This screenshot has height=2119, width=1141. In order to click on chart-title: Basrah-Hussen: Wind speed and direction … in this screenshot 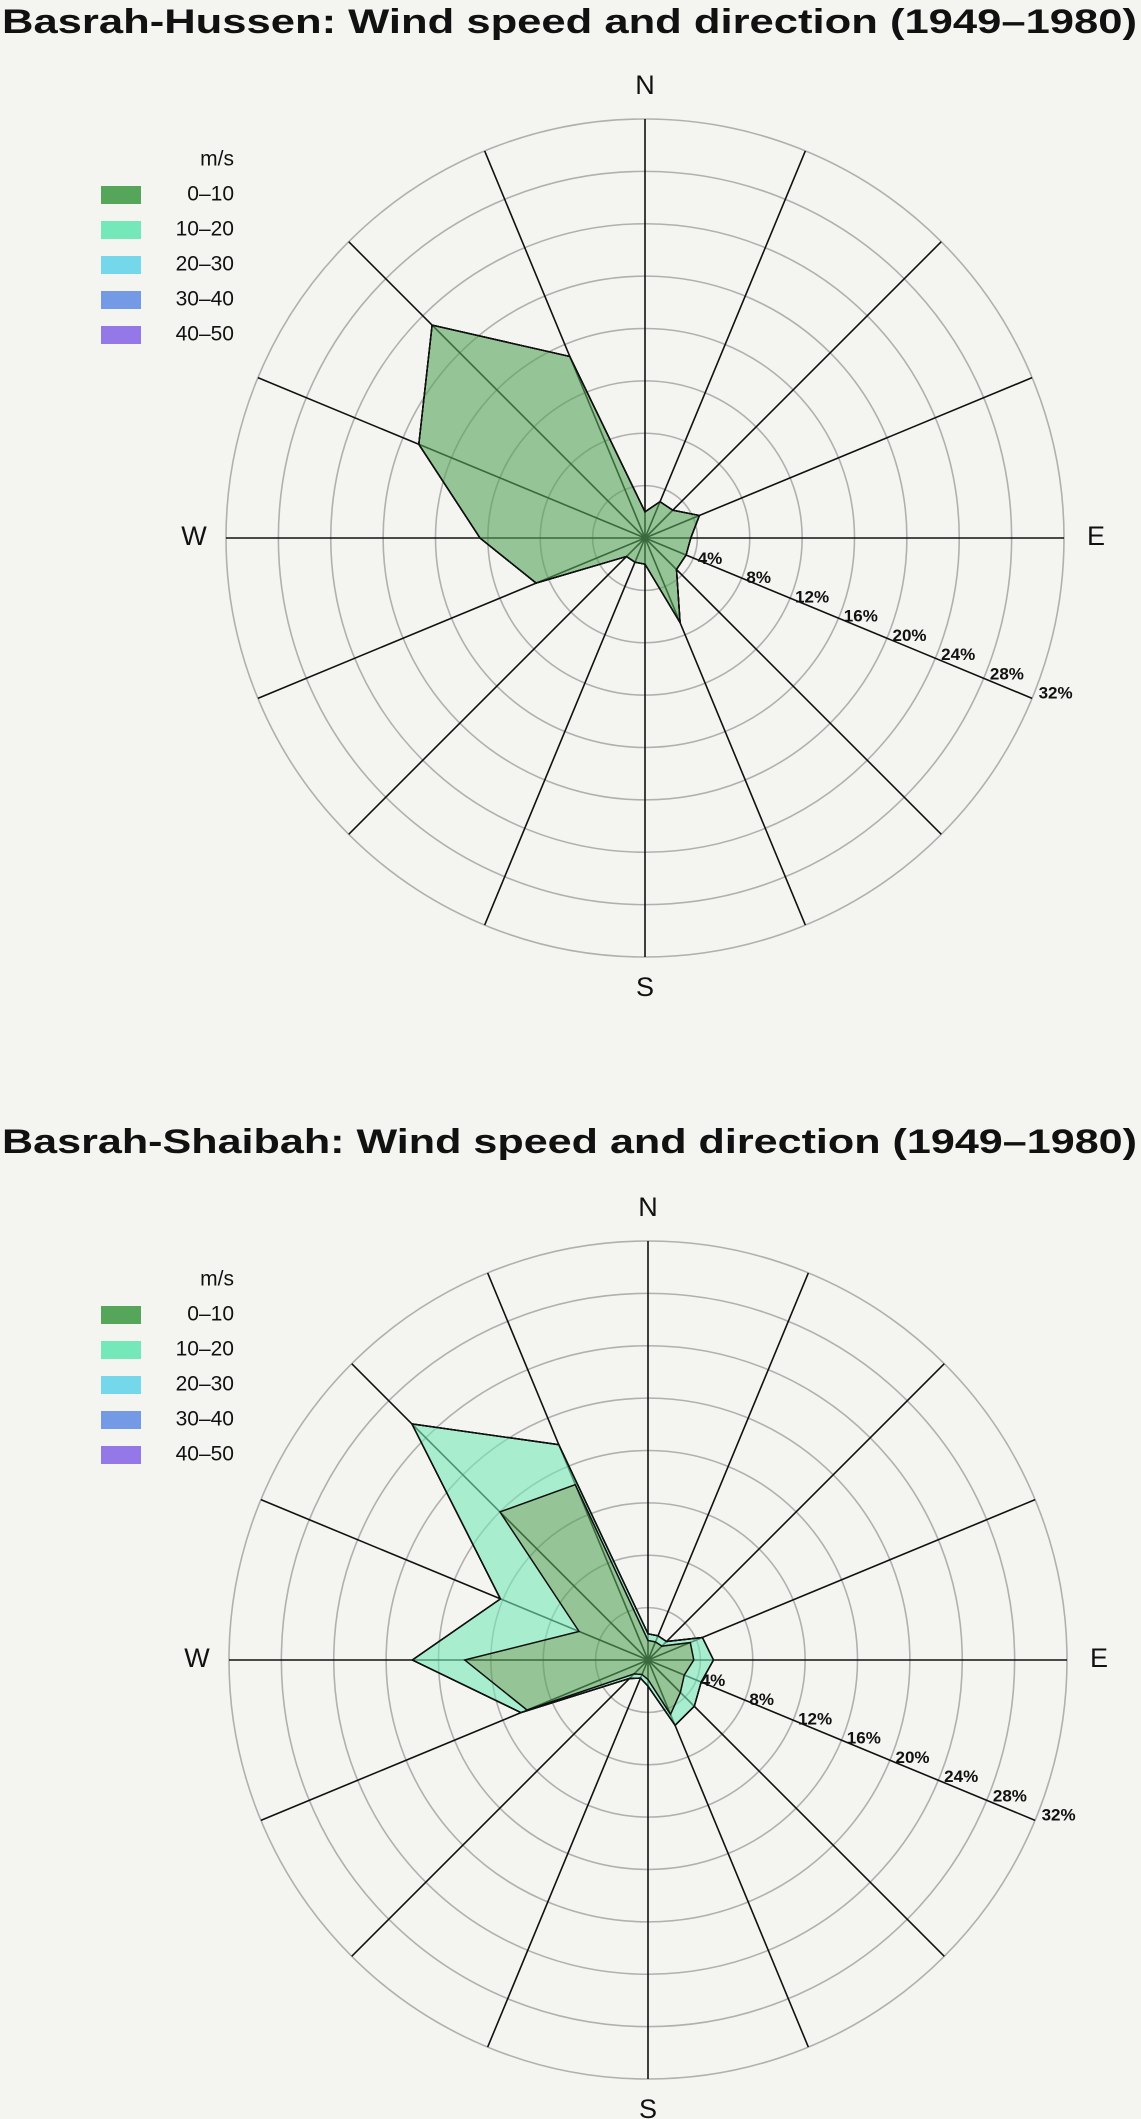, I will do `click(569, 22)`.